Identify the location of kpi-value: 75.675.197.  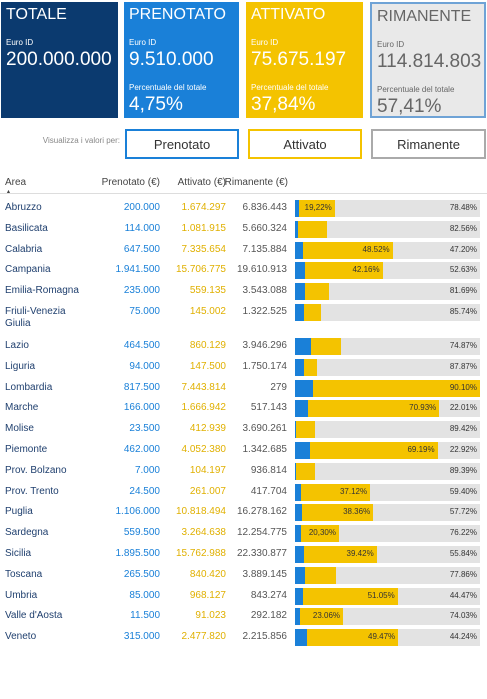
(299, 59).